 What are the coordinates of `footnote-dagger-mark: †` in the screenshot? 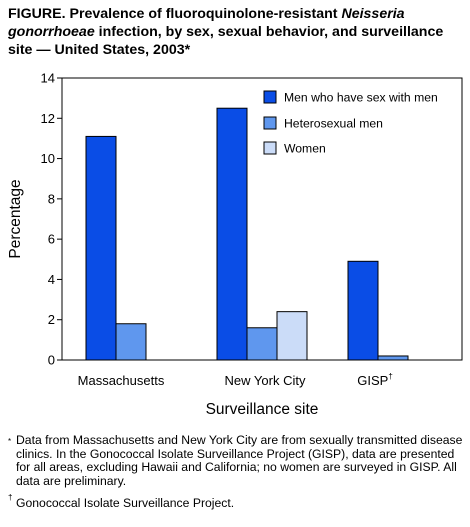 It's located at (10, 497).